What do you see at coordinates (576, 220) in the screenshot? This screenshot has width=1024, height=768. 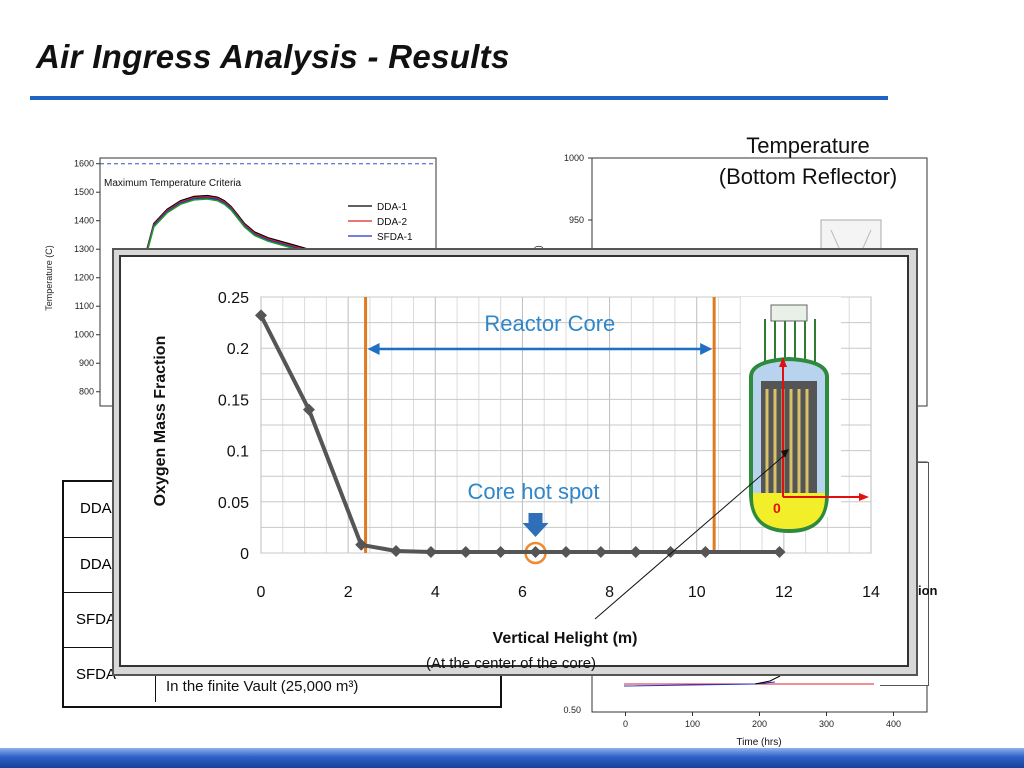 I see `y-tick-label: 950` at bounding box center [576, 220].